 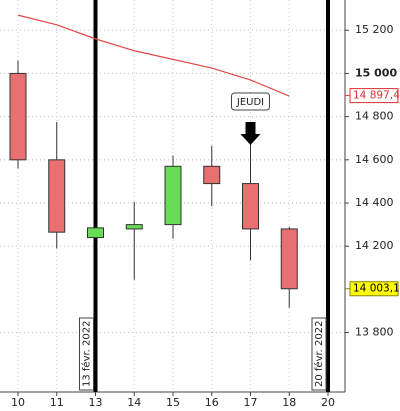 I want to click on event-label-group: 13 févr. 2022, so click(x=86, y=354).